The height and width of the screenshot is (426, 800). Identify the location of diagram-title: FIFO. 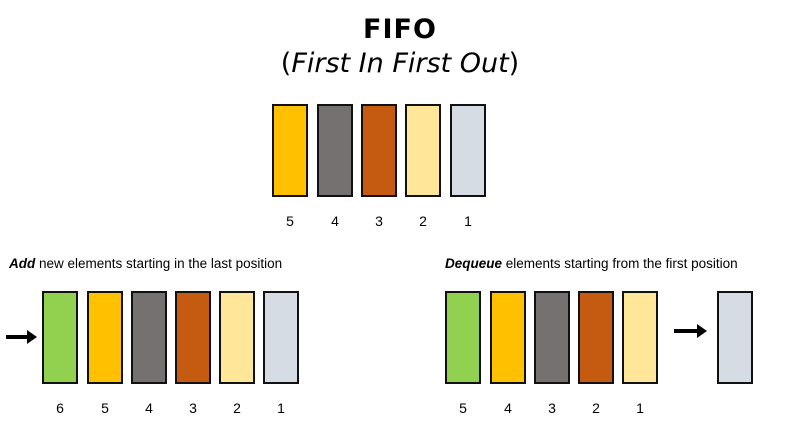
(400, 29).